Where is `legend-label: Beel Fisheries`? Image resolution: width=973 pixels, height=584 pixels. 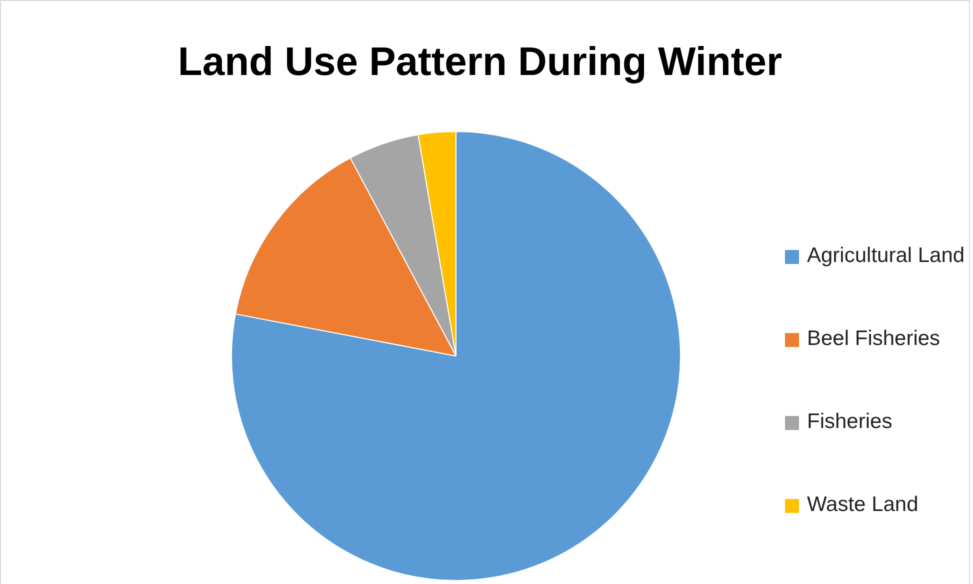
legend-label: Beel Fisheries is located at coordinates (873, 339).